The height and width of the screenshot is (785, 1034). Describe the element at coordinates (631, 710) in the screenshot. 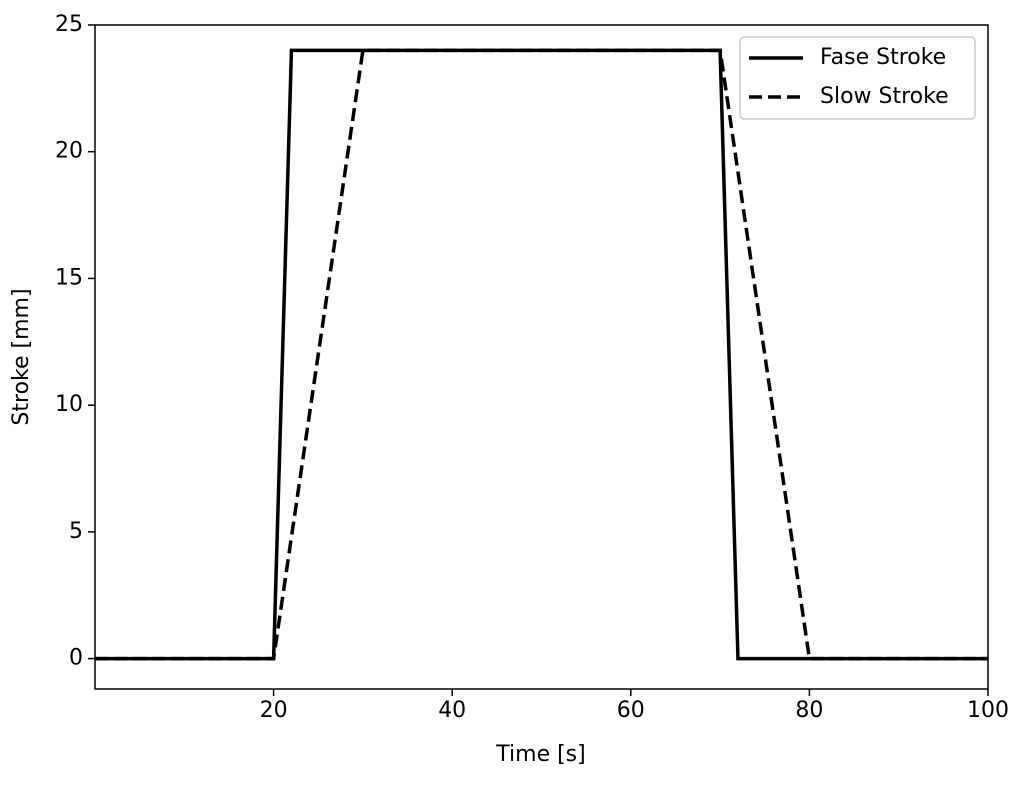

I see `x-tick-label: 60` at that location.